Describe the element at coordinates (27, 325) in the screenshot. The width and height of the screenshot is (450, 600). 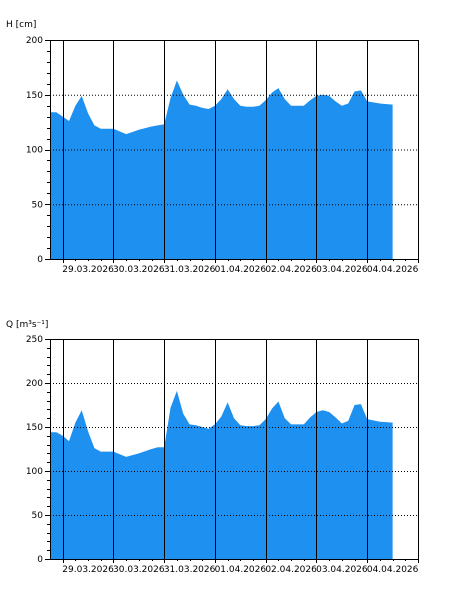
I see `y-axis-label: Q [m³s⁻¹]` at that location.